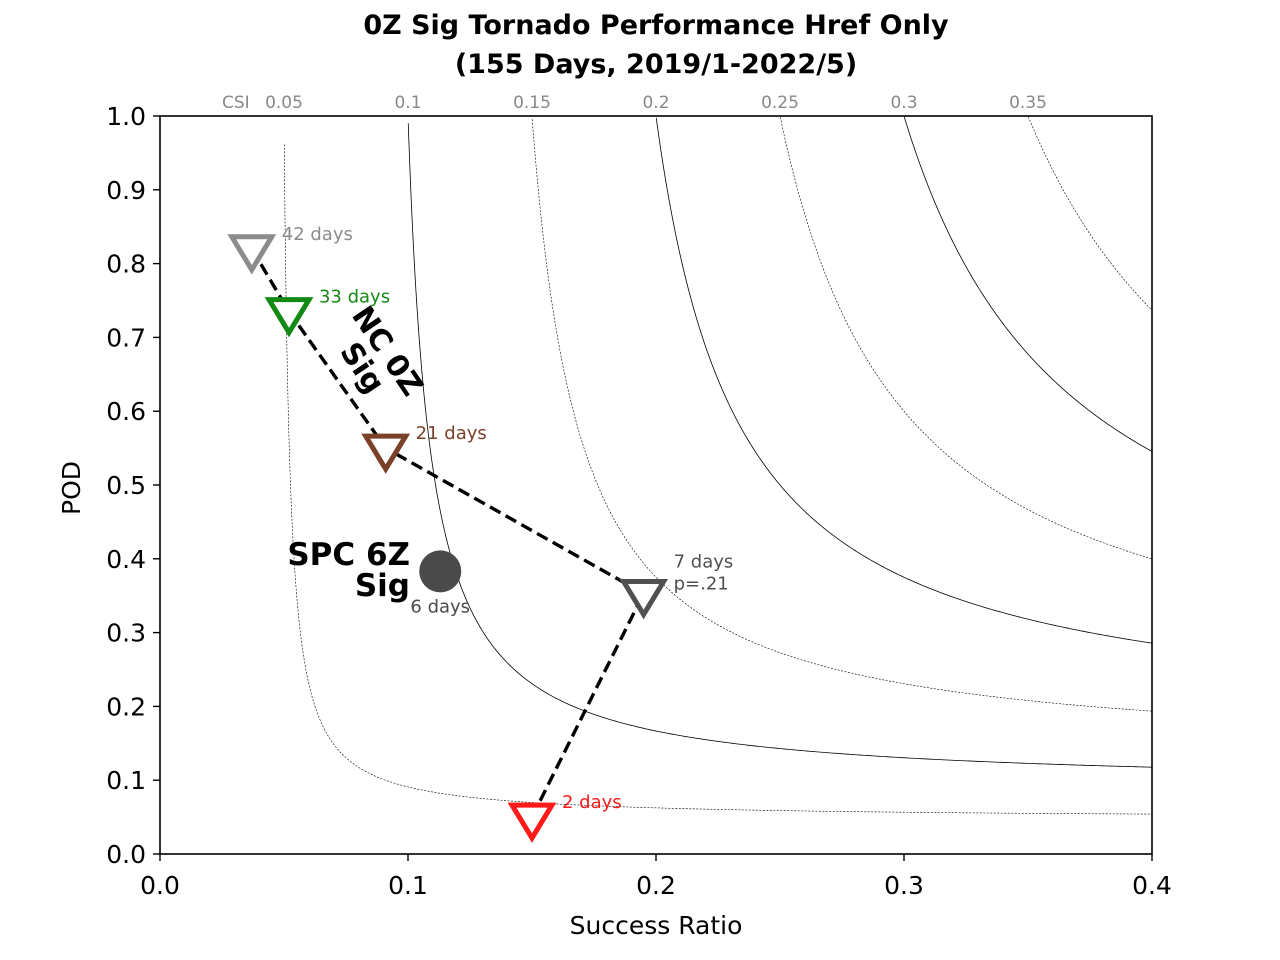 Image resolution: width=1280 pixels, height=960 pixels. Describe the element at coordinates (126, 633) in the screenshot. I see `y-tick-label: 0.3` at that location.